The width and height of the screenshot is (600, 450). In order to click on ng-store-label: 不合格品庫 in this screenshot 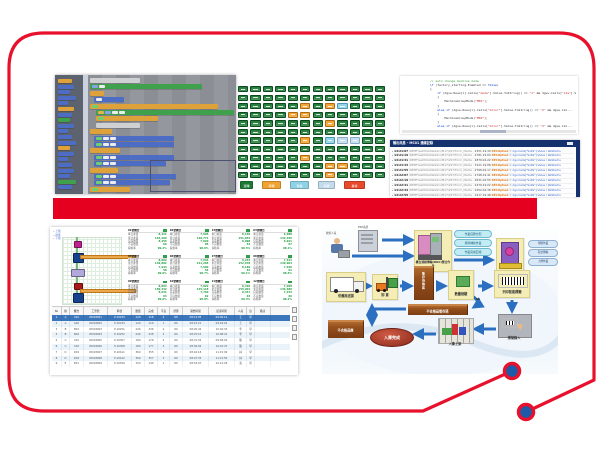, I will do `click(345, 330)`.